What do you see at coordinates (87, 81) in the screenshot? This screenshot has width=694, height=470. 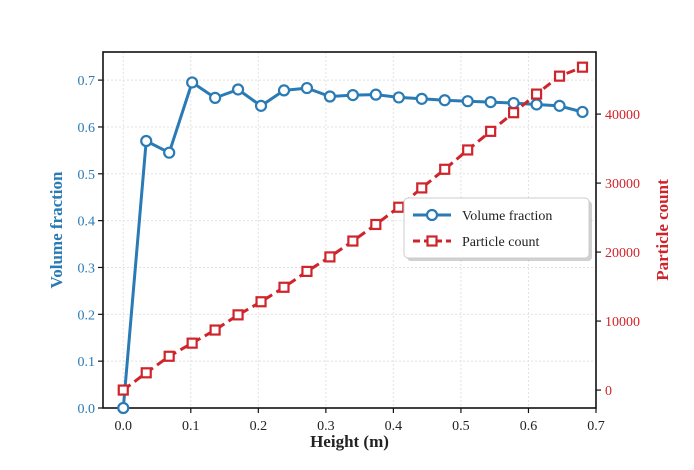 I see `y-left-tick-label: 0.7` at bounding box center [87, 81].